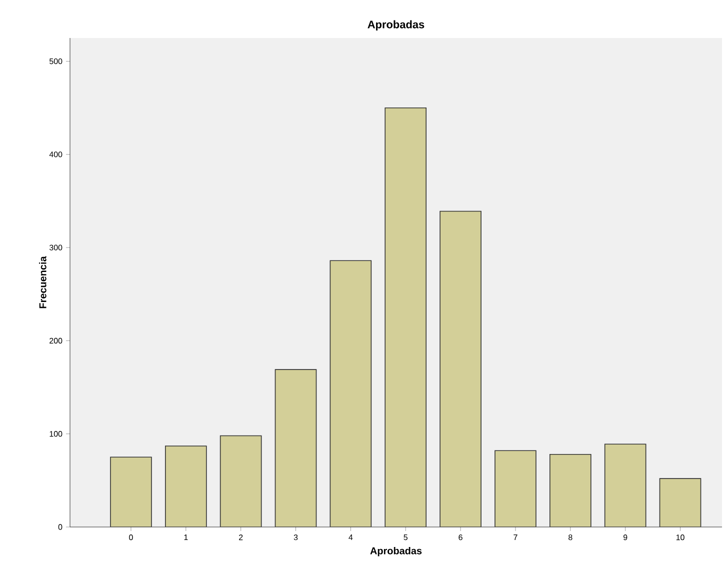 This screenshot has width=725, height=579. I want to click on chart-title: Aprobadas, so click(396, 25).